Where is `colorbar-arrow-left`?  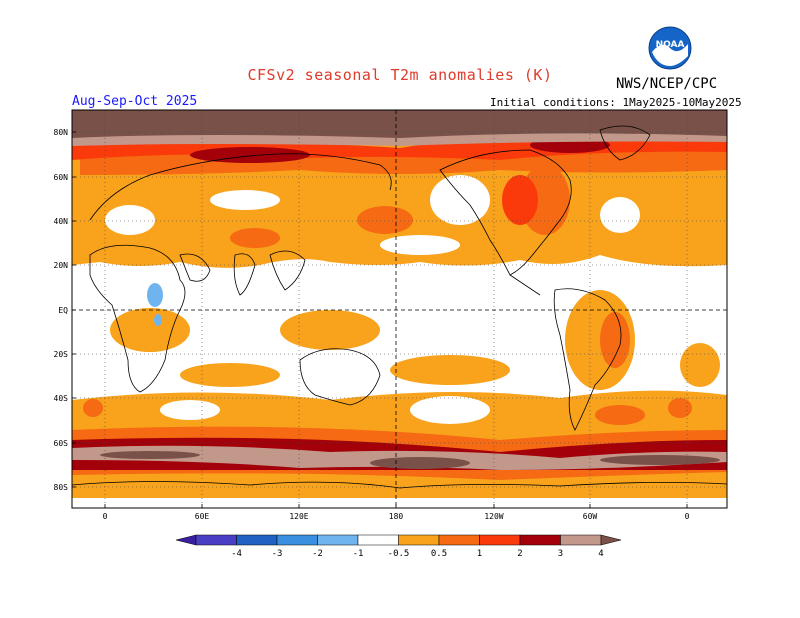 colorbar-arrow-left is located at coordinates (186, 540).